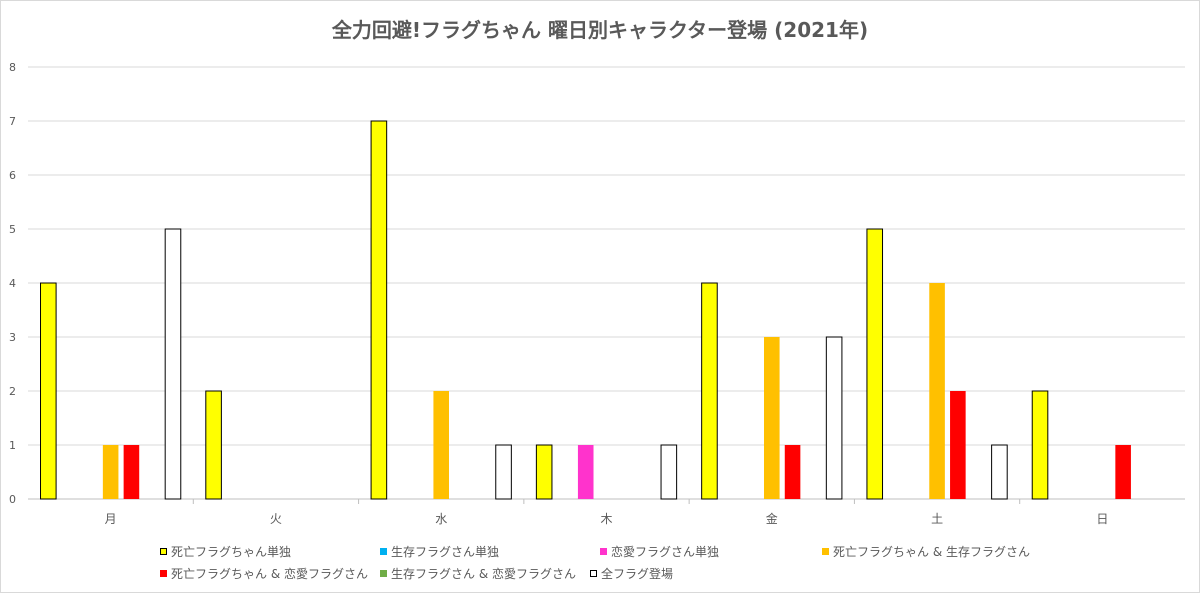 Image resolution: width=1200 pixels, height=593 pixels. I want to click on y-tick-label: 4, so click(12, 283).